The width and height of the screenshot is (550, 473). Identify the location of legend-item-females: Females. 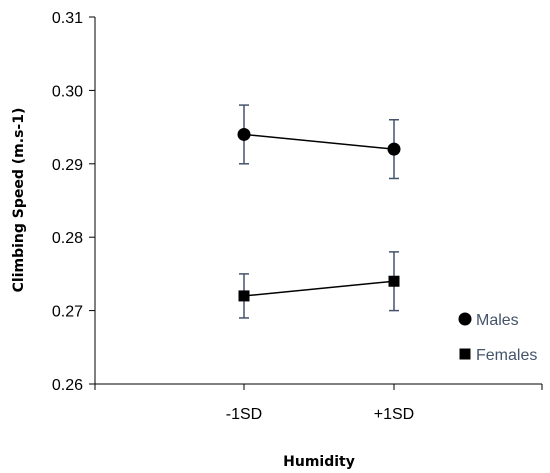
(498, 355).